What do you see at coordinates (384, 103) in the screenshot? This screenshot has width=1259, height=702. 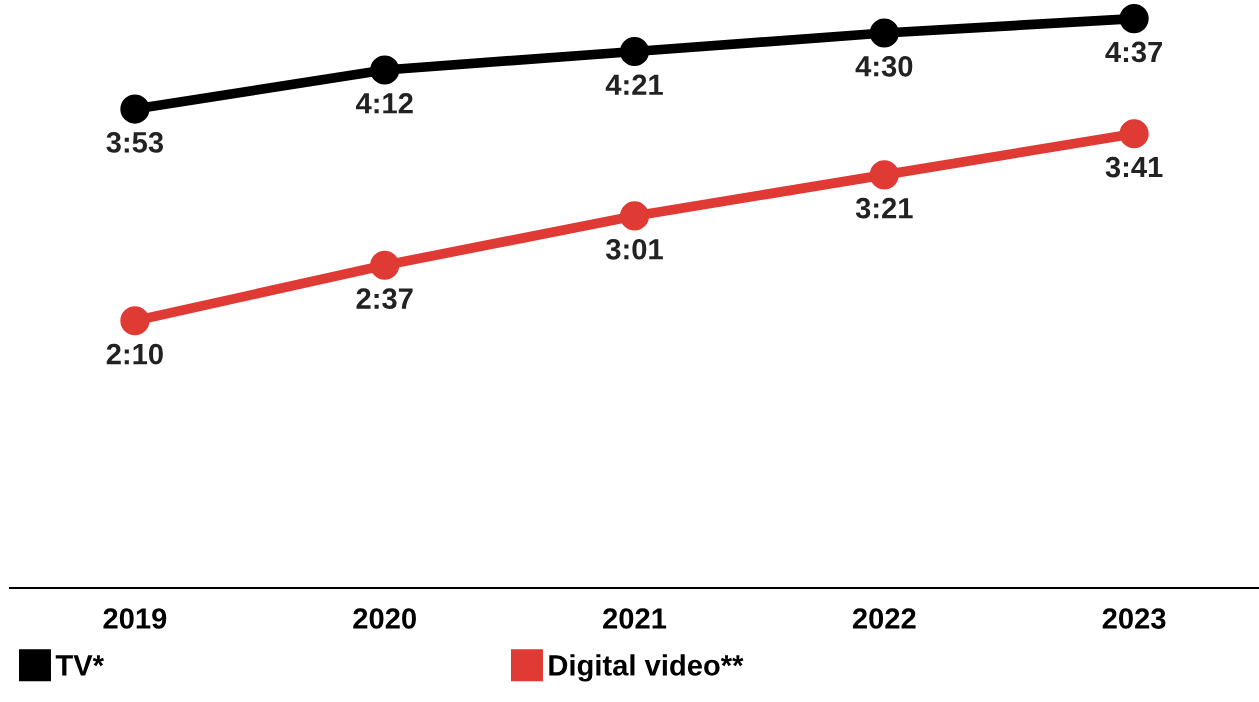 I see `data-label: 4:12` at bounding box center [384, 103].